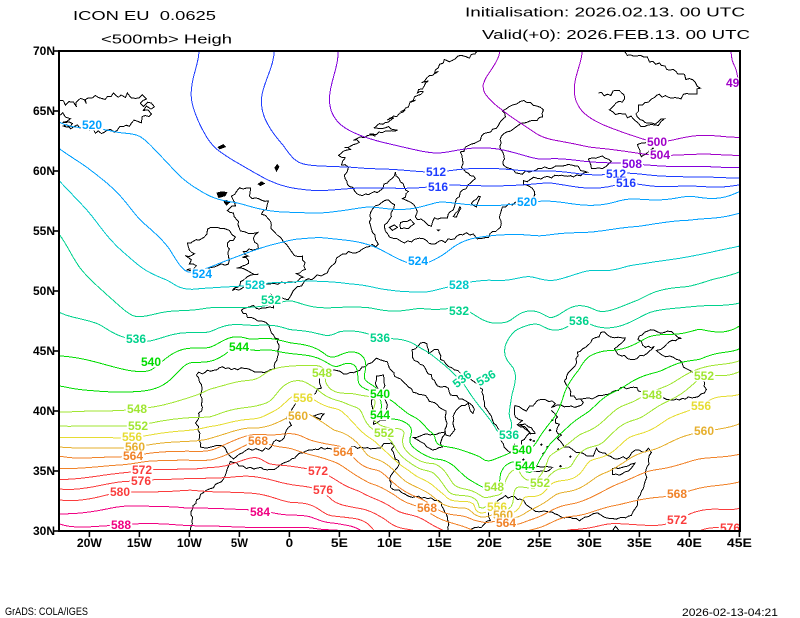 The image size is (800, 618). Describe the element at coordinates (144, 15) in the screenshot. I see `svg-text: ICON EU 0.0625` at that location.